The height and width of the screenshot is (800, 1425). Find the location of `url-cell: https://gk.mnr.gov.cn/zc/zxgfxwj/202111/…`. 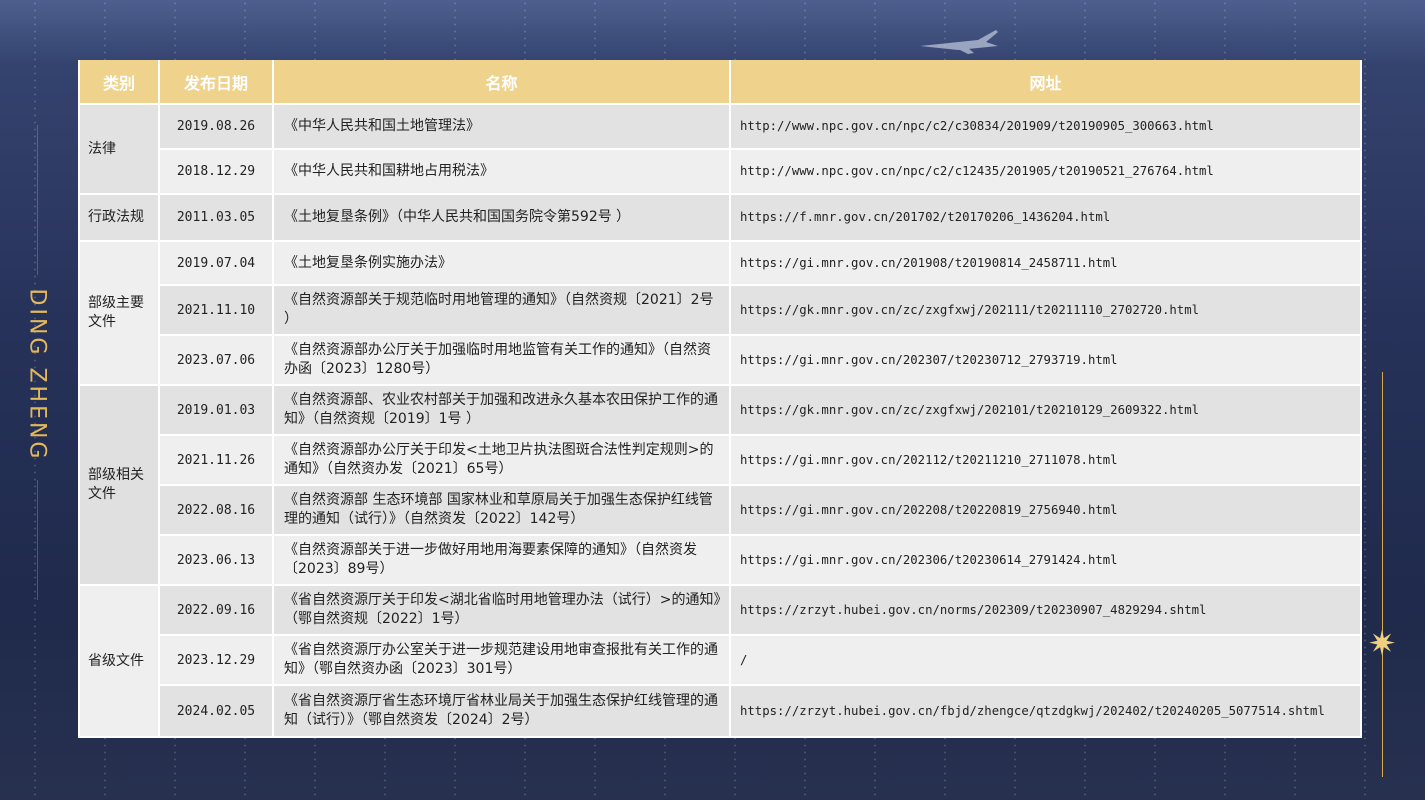

url-cell: https://gk.mnr.gov.cn/zc/zxgfxwj/202111/… is located at coordinates (1045, 310).